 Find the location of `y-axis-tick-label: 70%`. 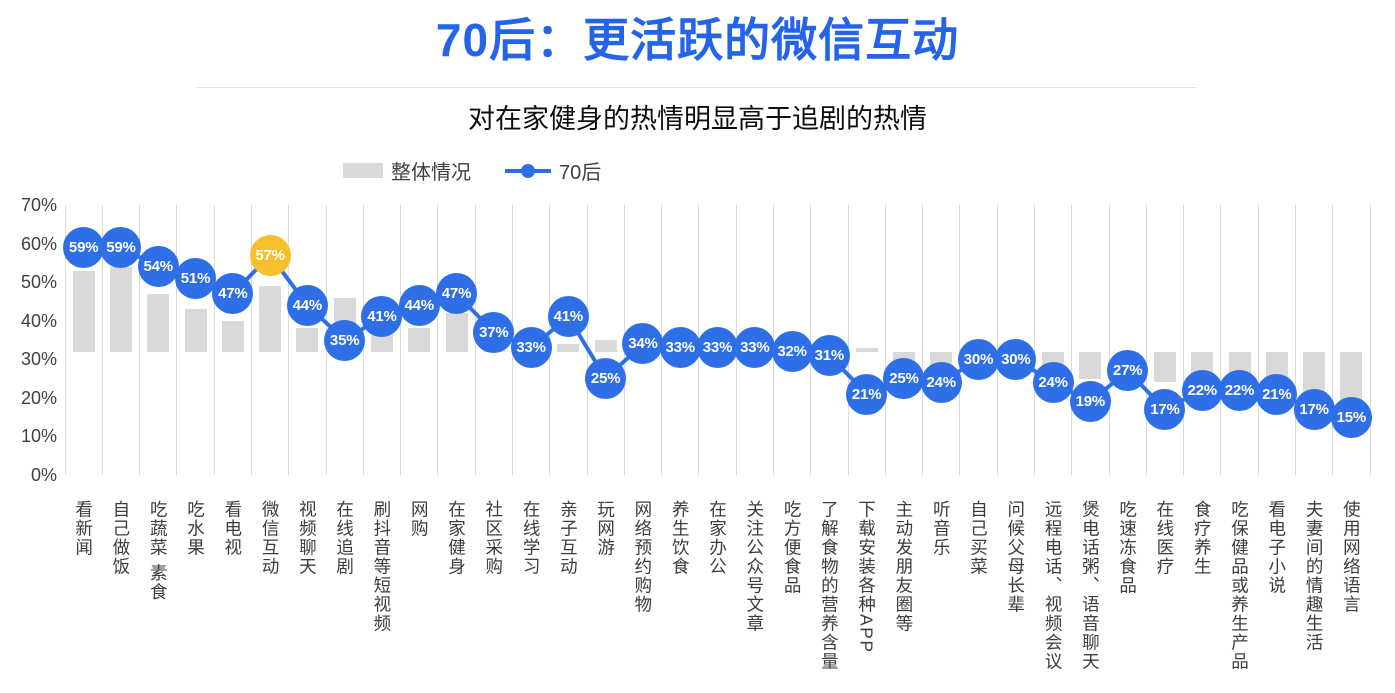

y-axis-tick-label: 70% is located at coordinates (38, 205).